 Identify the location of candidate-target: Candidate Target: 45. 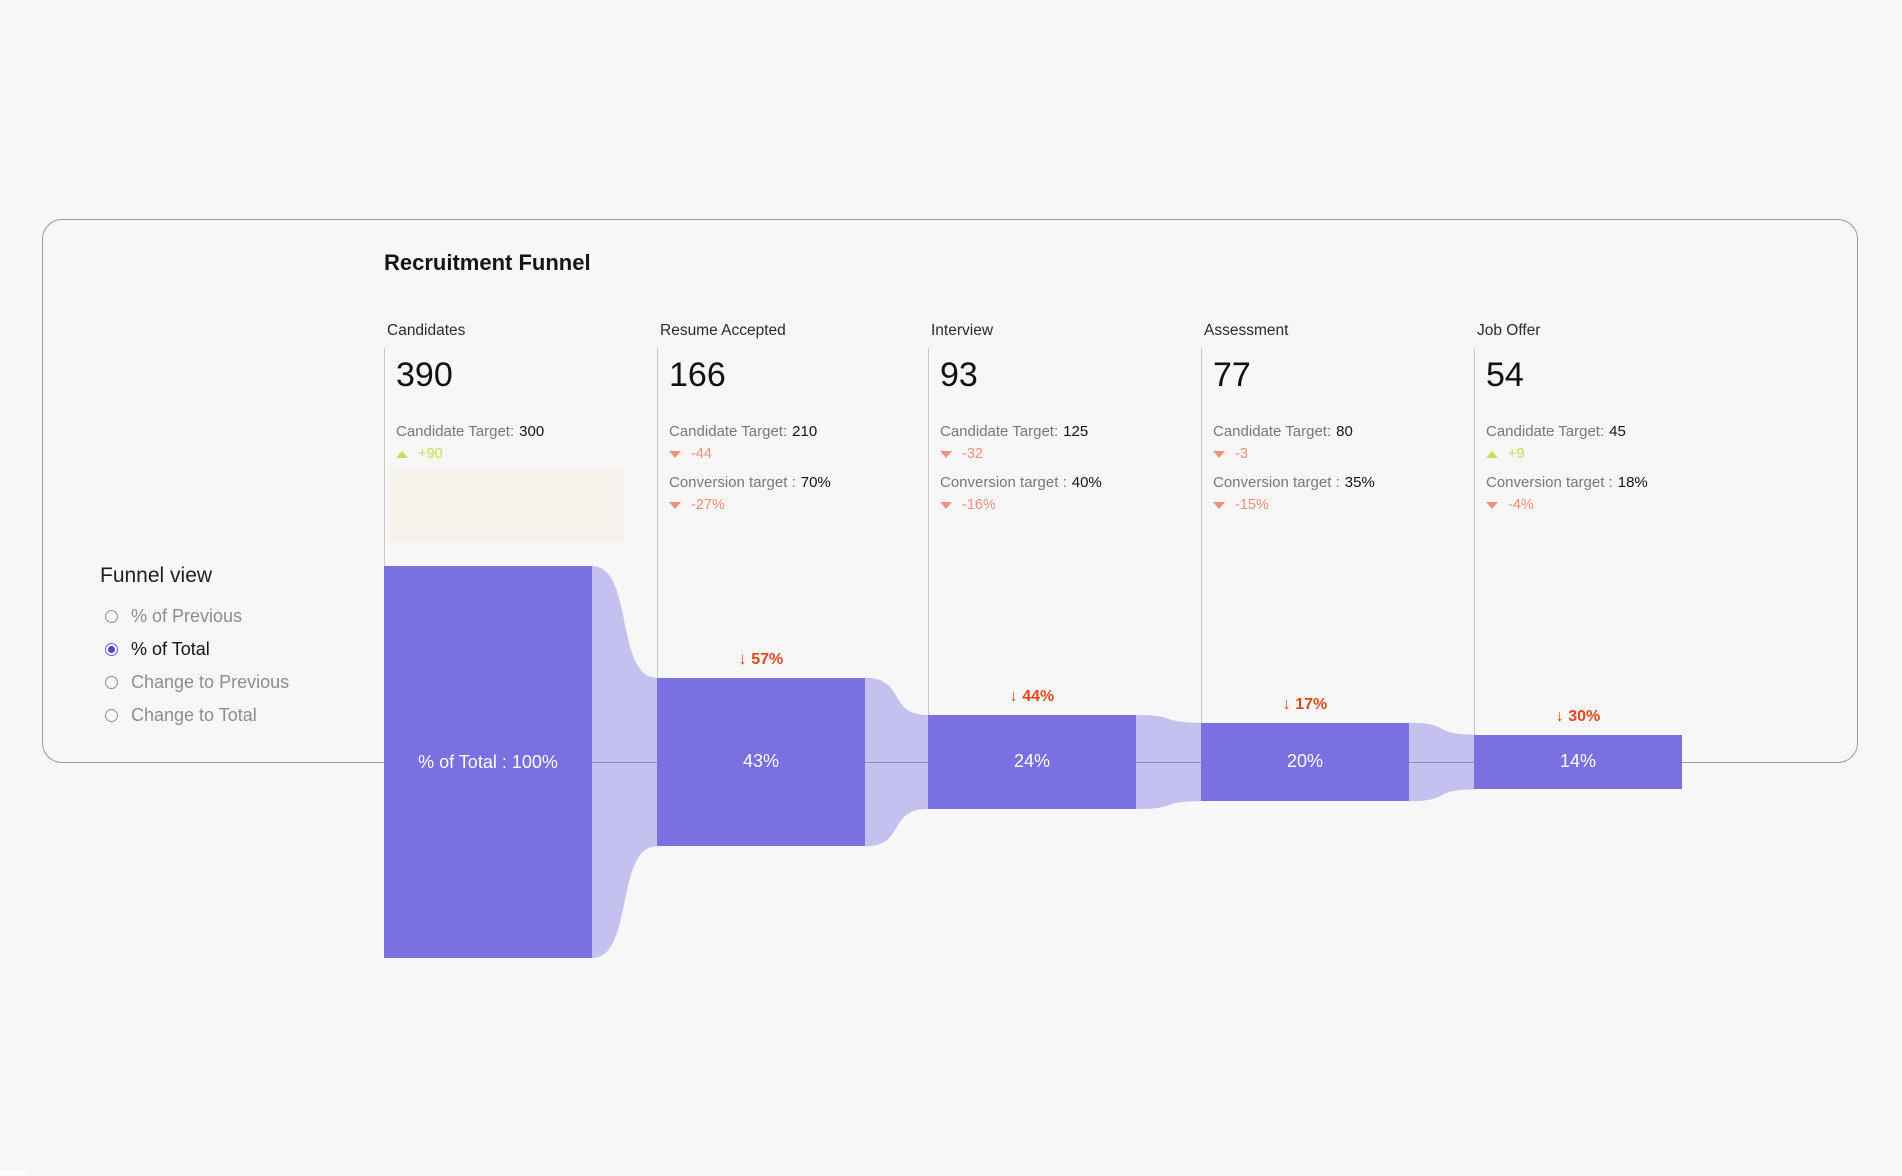
(1556, 431).